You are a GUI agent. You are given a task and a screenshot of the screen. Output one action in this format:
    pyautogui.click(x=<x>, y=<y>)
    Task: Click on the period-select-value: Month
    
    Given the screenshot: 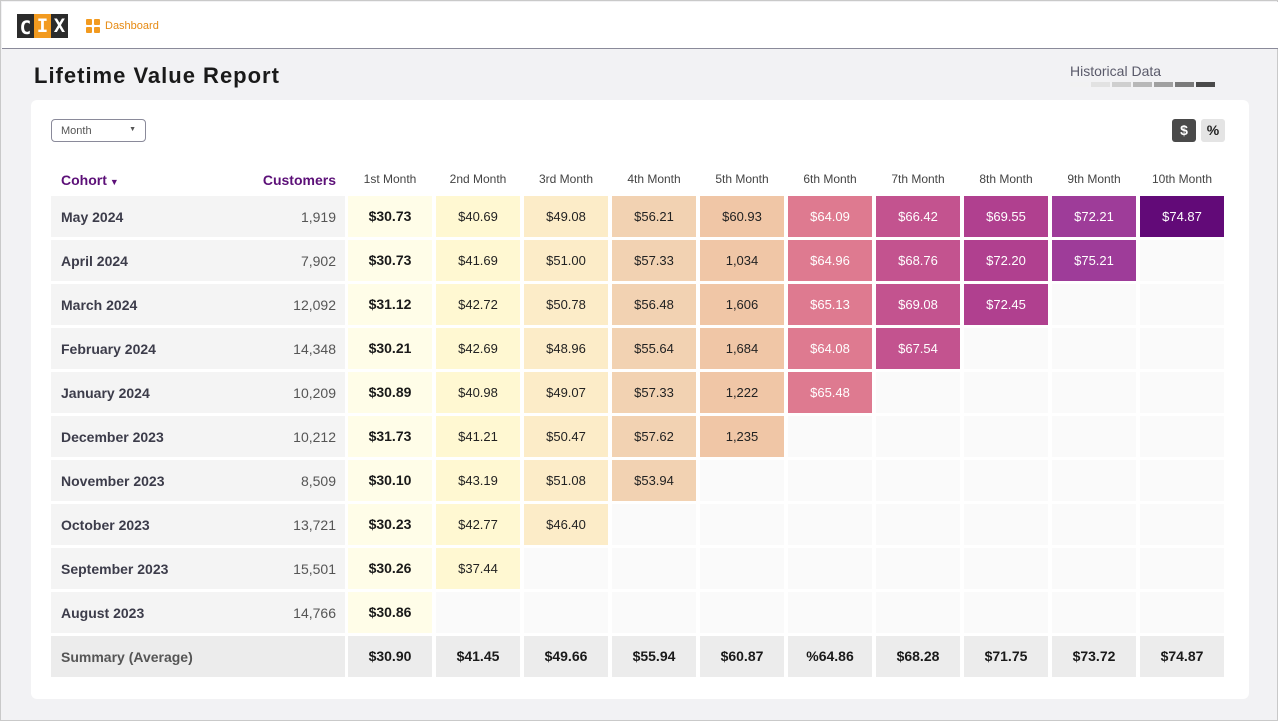 What is the action you would take?
    pyautogui.click(x=76, y=131)
    